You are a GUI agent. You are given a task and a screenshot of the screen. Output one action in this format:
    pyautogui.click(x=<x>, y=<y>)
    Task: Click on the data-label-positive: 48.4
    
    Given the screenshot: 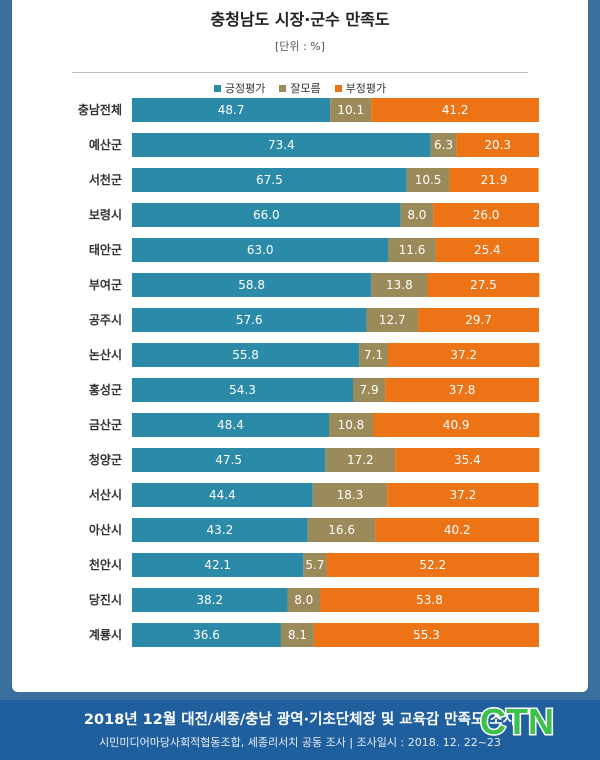 What is the action you would take?
    pyautogui.click(x=230, y=425)
    